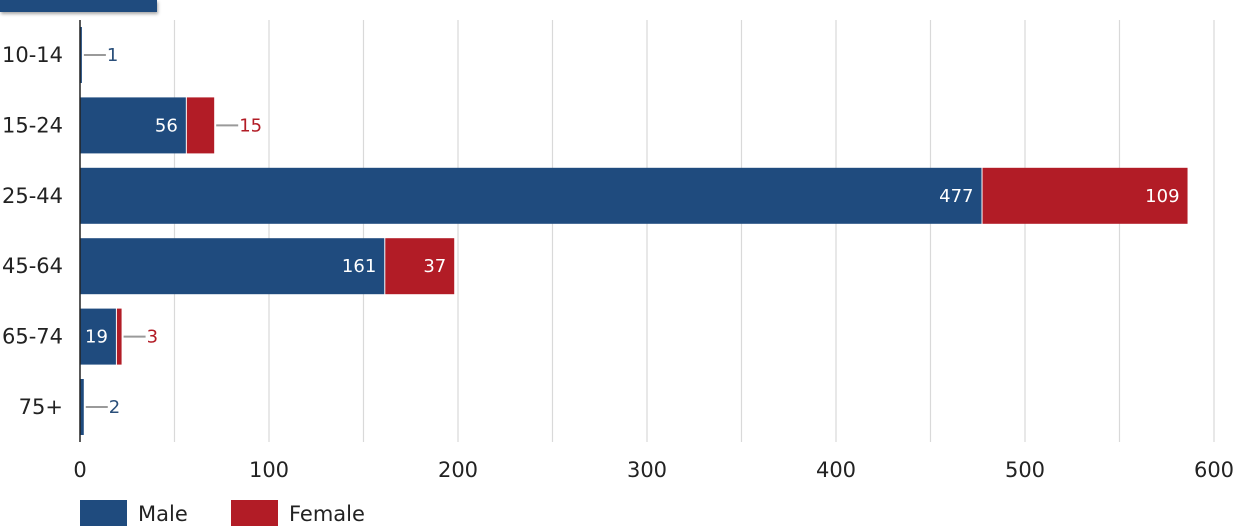 The width and height of the screenshot is (1237, 526). I want to click on category-label: 15-24, so click(32, 125).